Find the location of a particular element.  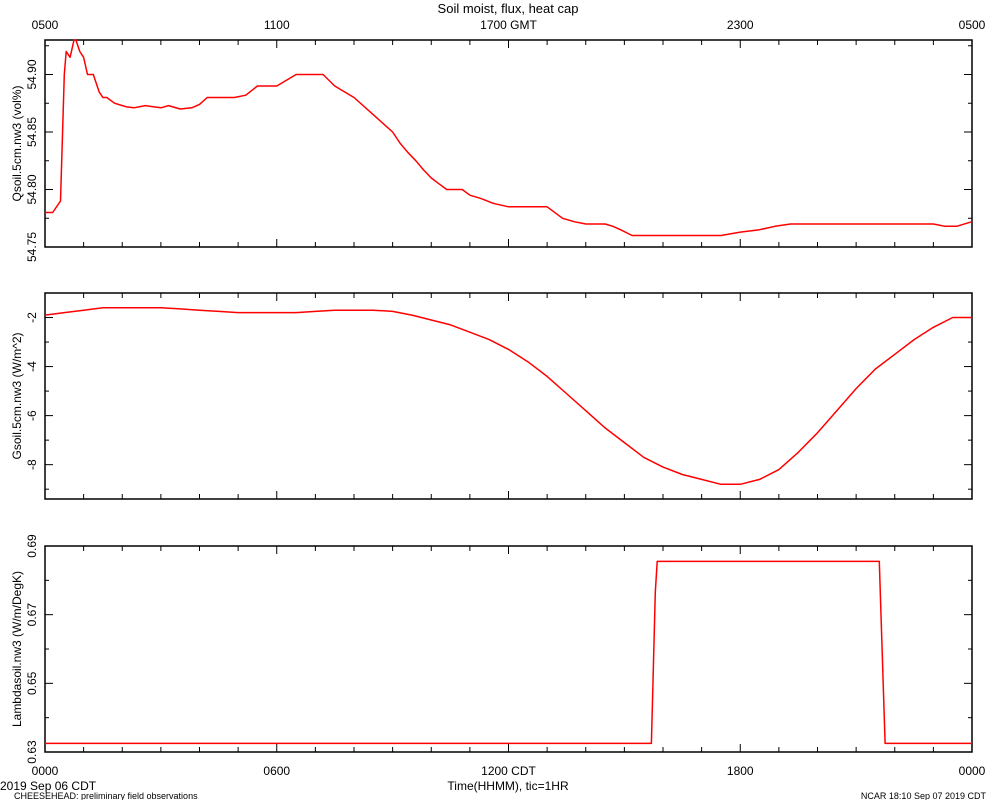

footer-stamp: NCAR 18:10 Sep 07 2019 CDT is located at coordinates (924, 795).